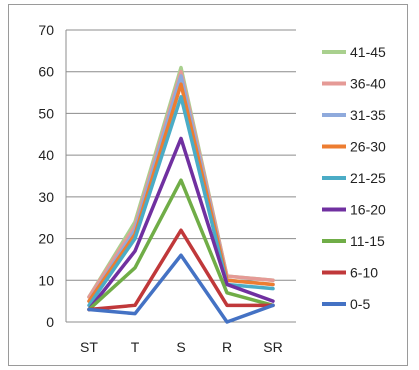  What do you see at coordinates (50, 322) in the screenshot?
I see `y-tick-label: 0` at bounding box center [50, 322].